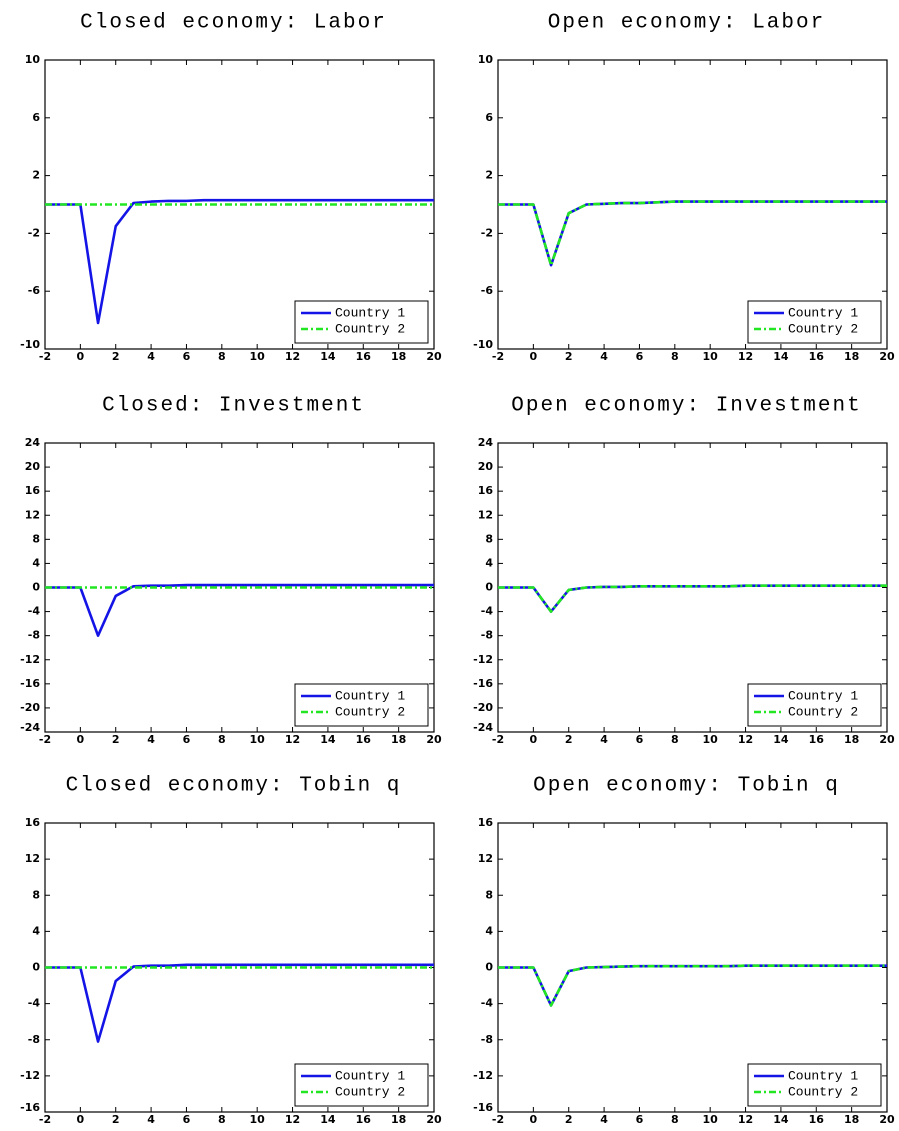  I want to click on y-tick-label: -6, so click(487, 290).